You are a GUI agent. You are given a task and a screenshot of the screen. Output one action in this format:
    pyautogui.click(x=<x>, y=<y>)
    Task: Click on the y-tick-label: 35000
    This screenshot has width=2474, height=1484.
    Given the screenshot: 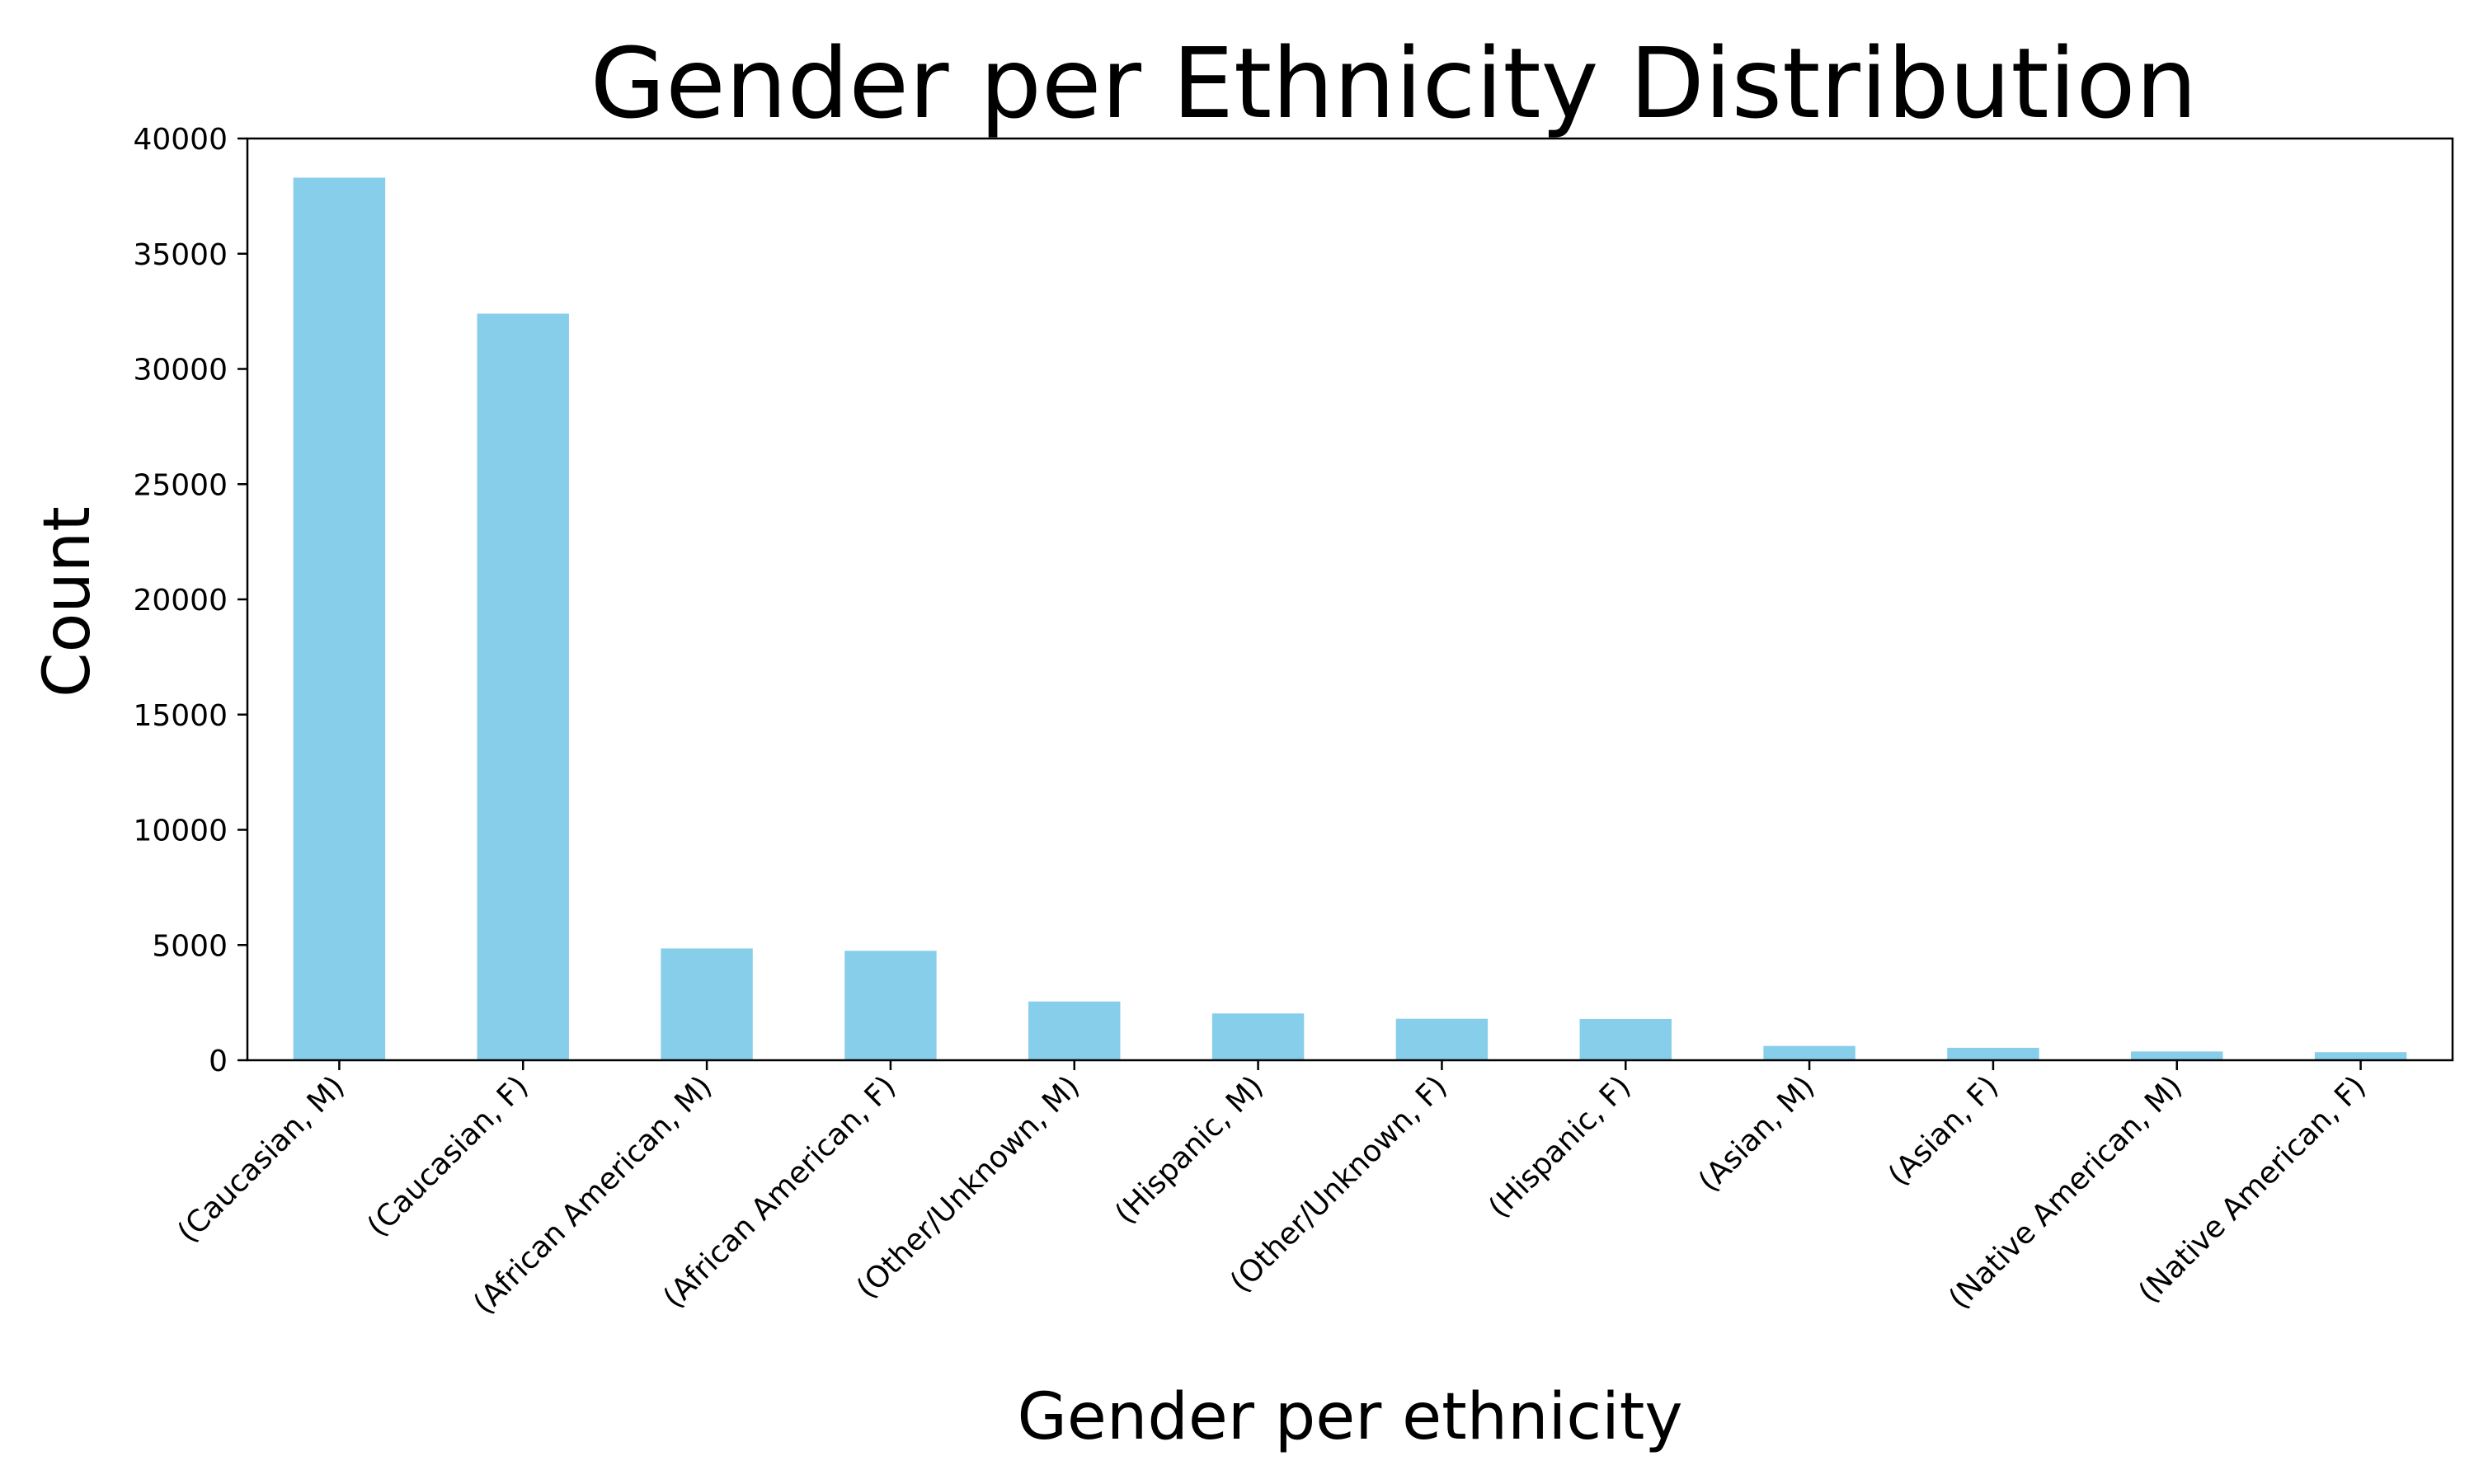 What is the action you would take?
    pyautogui.click(x=180, y=255)
    